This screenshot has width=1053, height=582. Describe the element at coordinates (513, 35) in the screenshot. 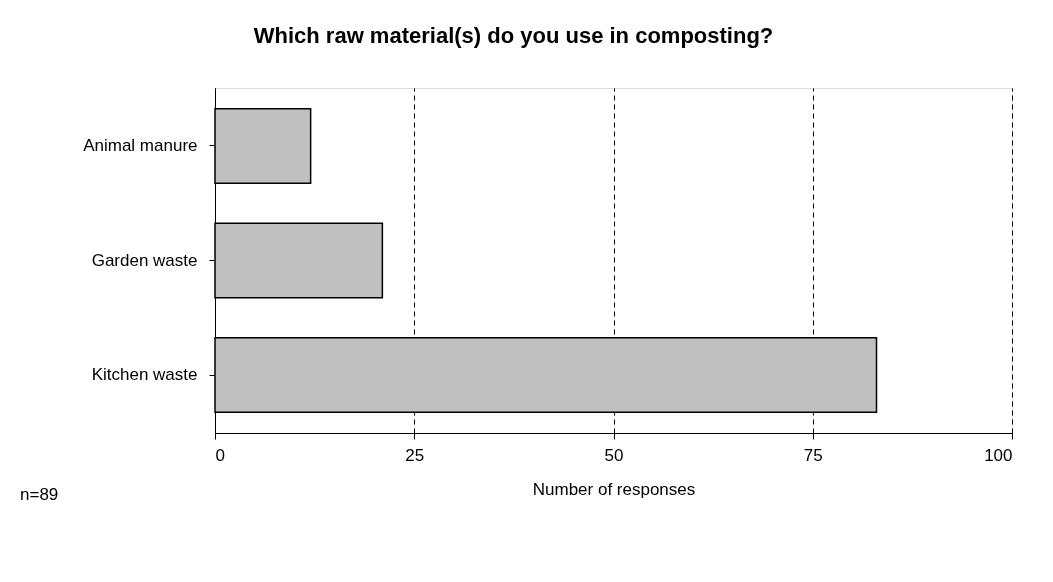

I see `chart-title: Which raw material(s) do you use in composting?` at that location.